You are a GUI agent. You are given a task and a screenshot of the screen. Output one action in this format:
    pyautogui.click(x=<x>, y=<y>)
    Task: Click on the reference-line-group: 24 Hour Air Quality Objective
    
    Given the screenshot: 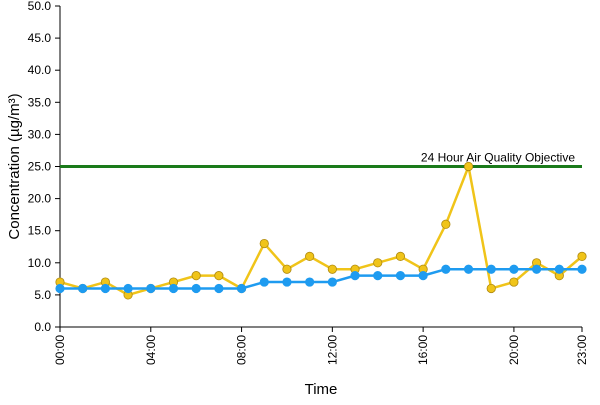 What is the action you would take?
    pyautogui.click(x=321, y=159)
    